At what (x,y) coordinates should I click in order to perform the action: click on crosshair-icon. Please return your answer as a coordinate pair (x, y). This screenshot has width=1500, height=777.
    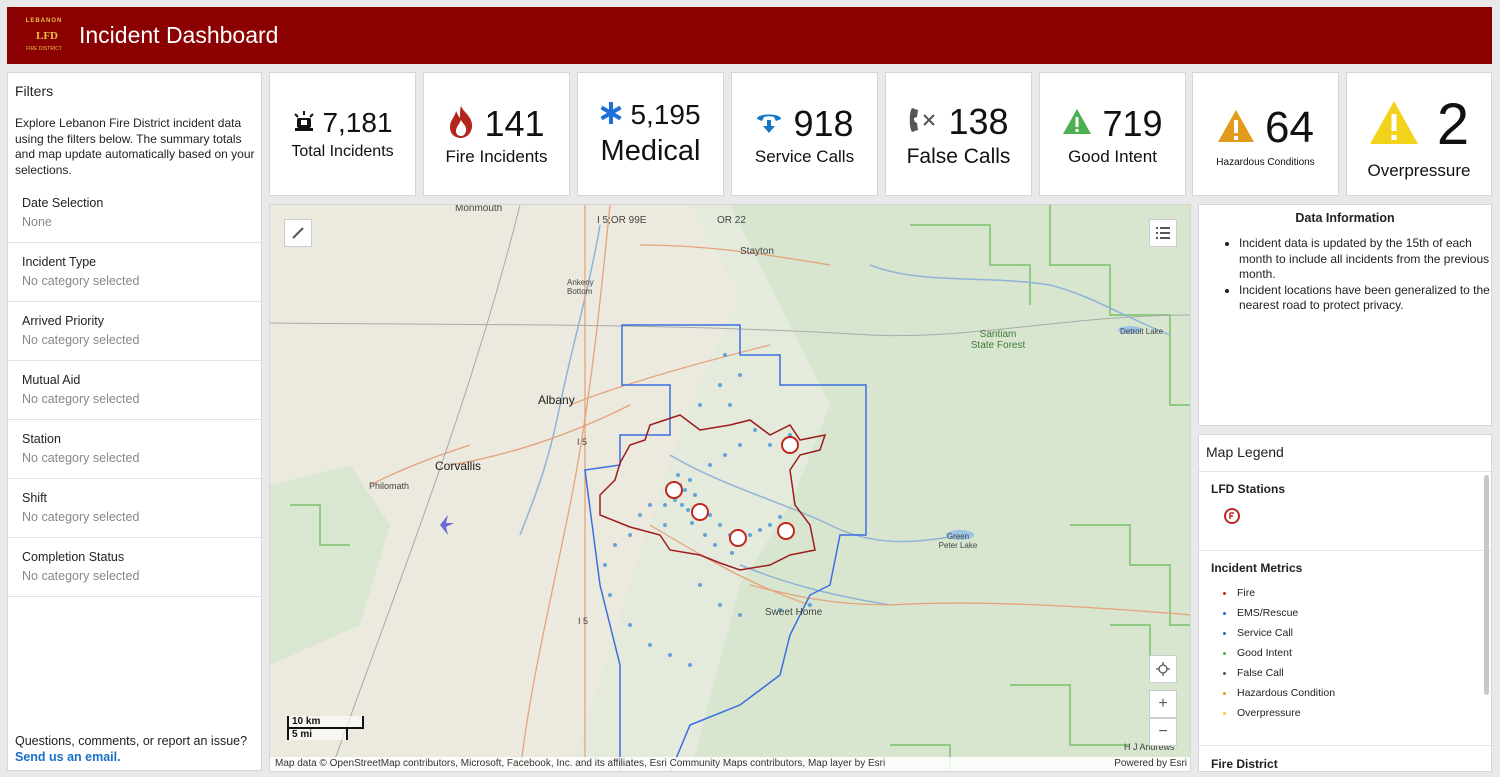
    Looking at the image, I should click on (1163, 669).